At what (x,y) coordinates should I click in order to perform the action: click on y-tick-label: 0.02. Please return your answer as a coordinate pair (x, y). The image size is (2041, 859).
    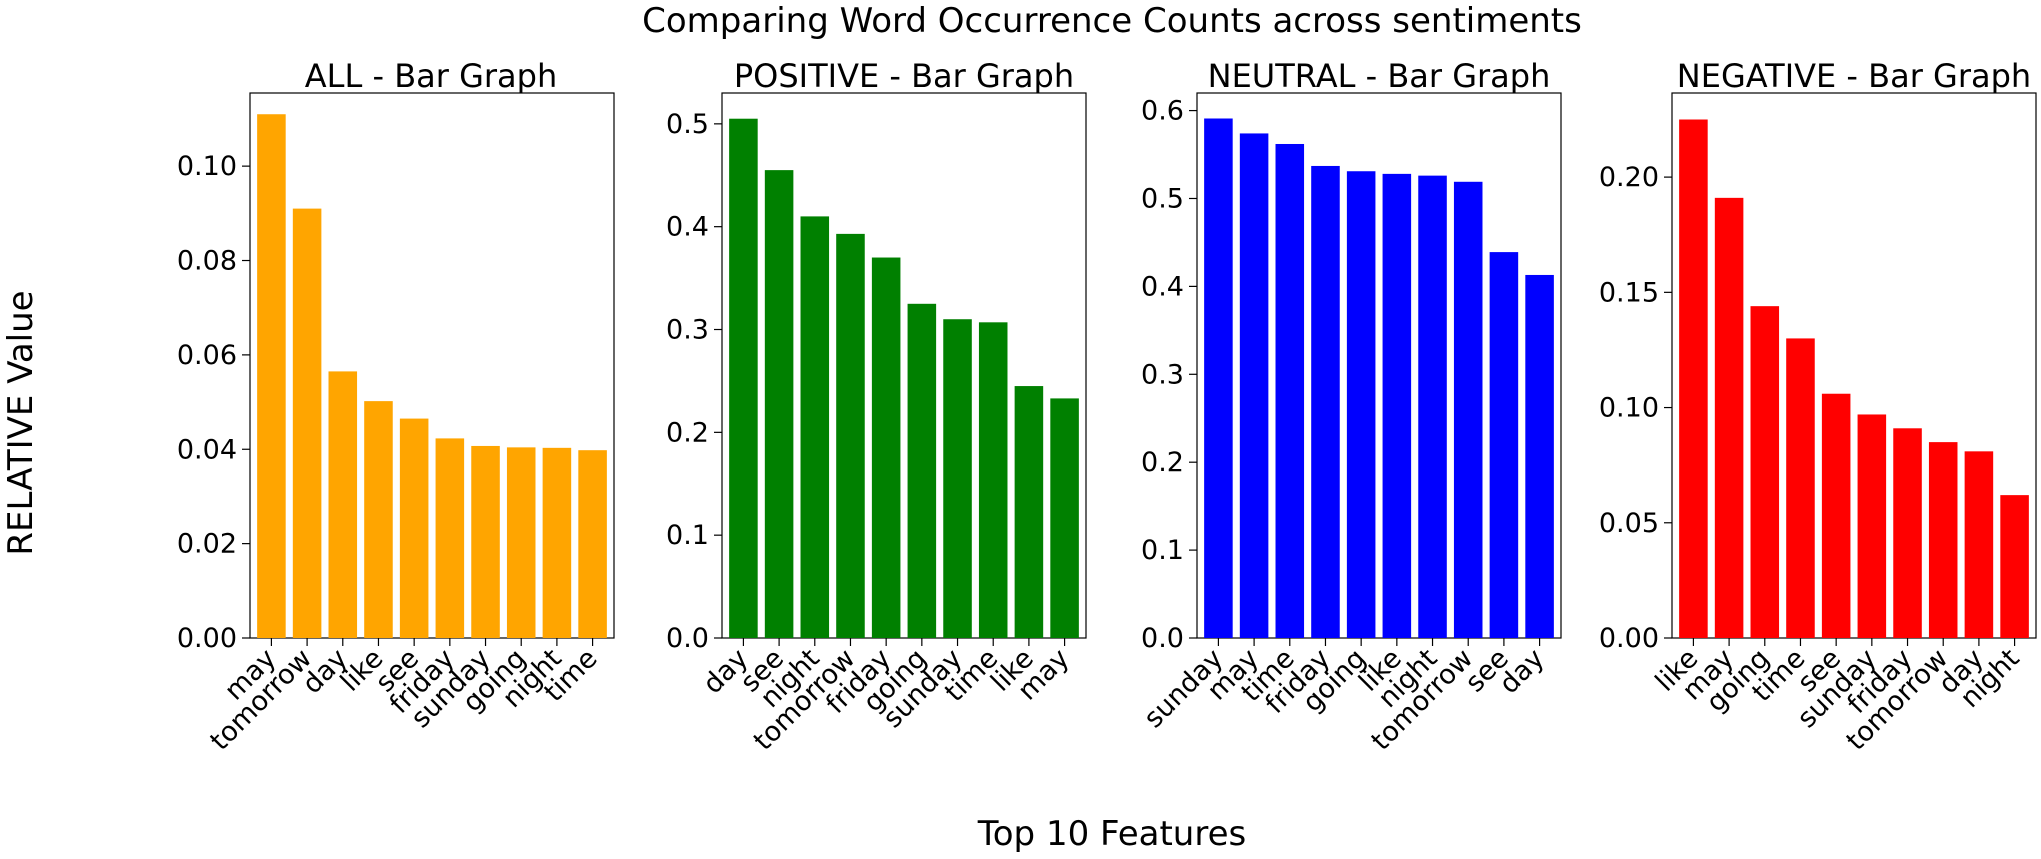
    Looking at the image, I should click on (207, 544).